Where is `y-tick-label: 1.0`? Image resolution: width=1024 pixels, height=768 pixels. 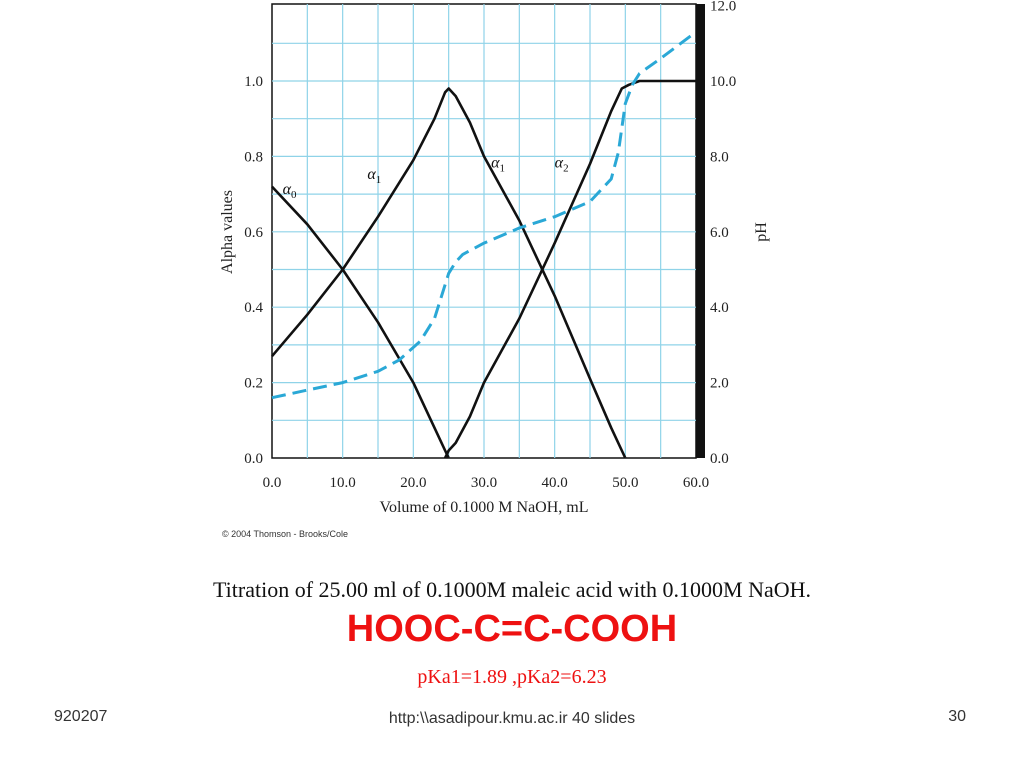
y-tick-label: 1.0 is located at coordinates (253, 82).